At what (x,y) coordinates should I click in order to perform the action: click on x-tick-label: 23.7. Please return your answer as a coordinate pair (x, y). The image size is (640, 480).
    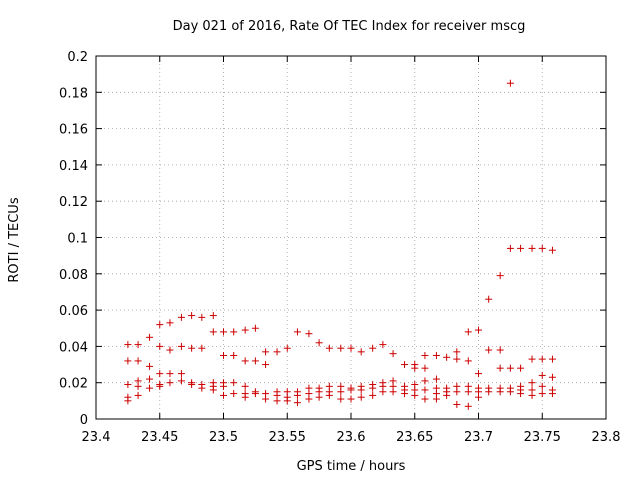
    Looking at the image, I should click on (478, 437).